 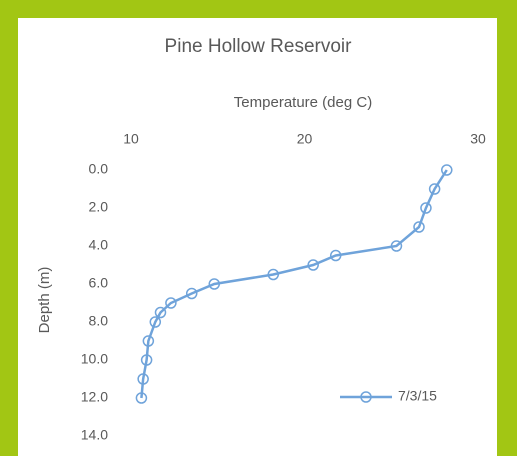 What do you see at coordinates (94, 359) in the screenshot?
I see `y-tick-label: 10.0` at bounding box center [94, 359].